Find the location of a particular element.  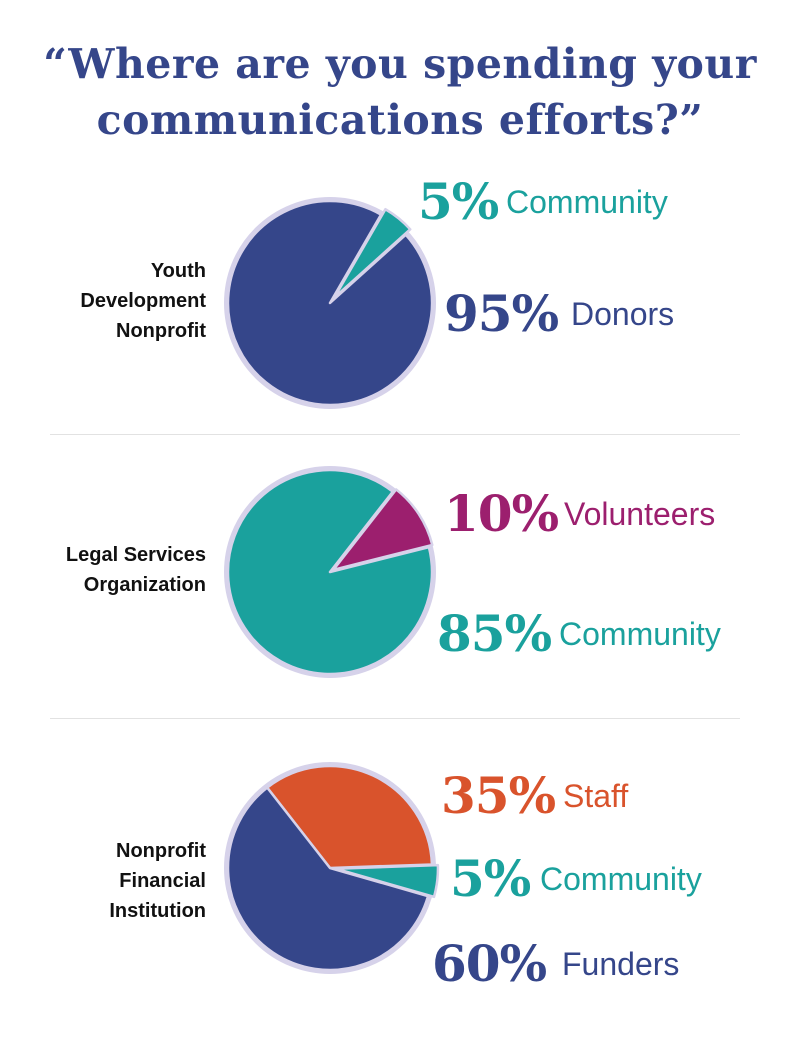

chart-2-cat-volunteers: Volunteers is located at coordinates (640, 514).